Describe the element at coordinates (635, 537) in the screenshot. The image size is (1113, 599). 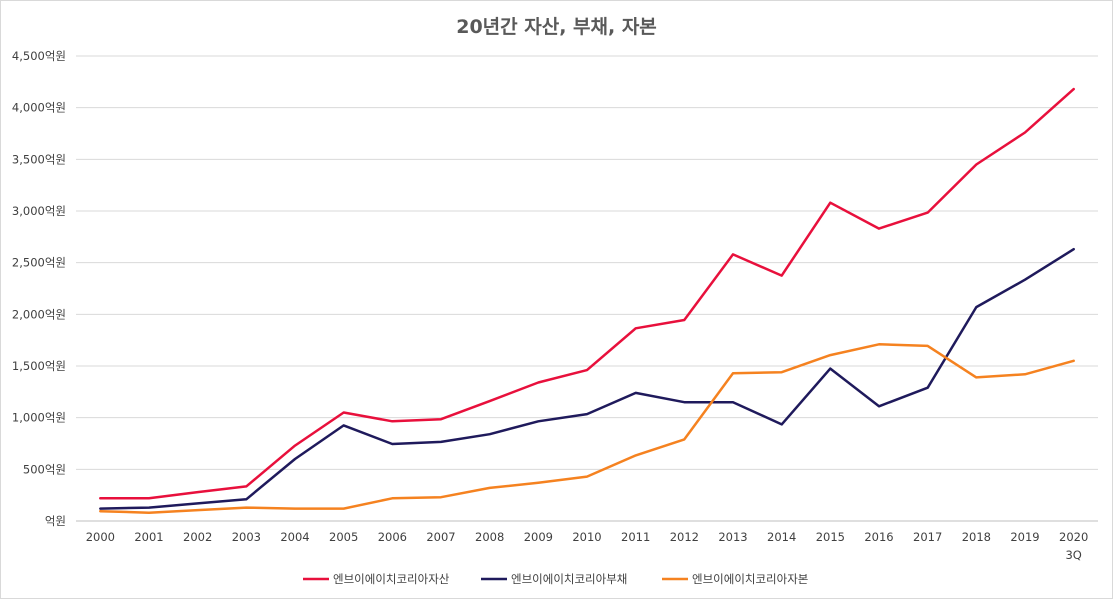
I see `x-tick-label: 2011` at that location.